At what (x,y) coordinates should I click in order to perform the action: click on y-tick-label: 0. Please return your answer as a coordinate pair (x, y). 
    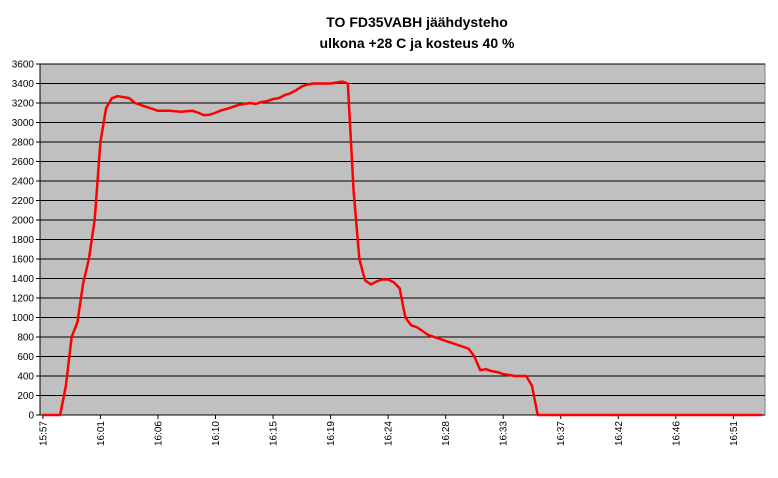
    Looking at the image, I should click on (31, 416).